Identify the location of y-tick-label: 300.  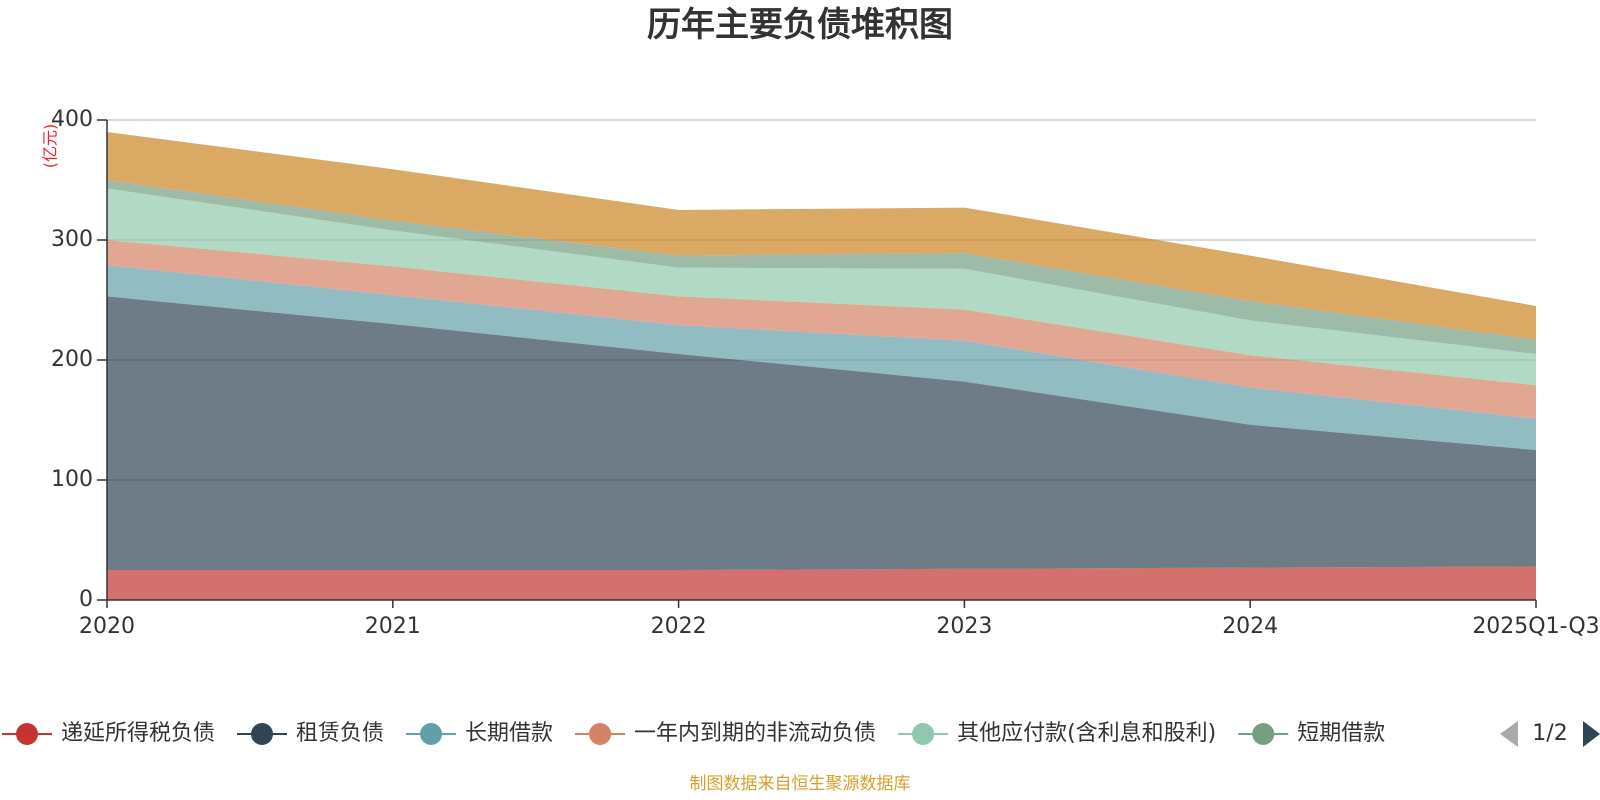
(72, 239).